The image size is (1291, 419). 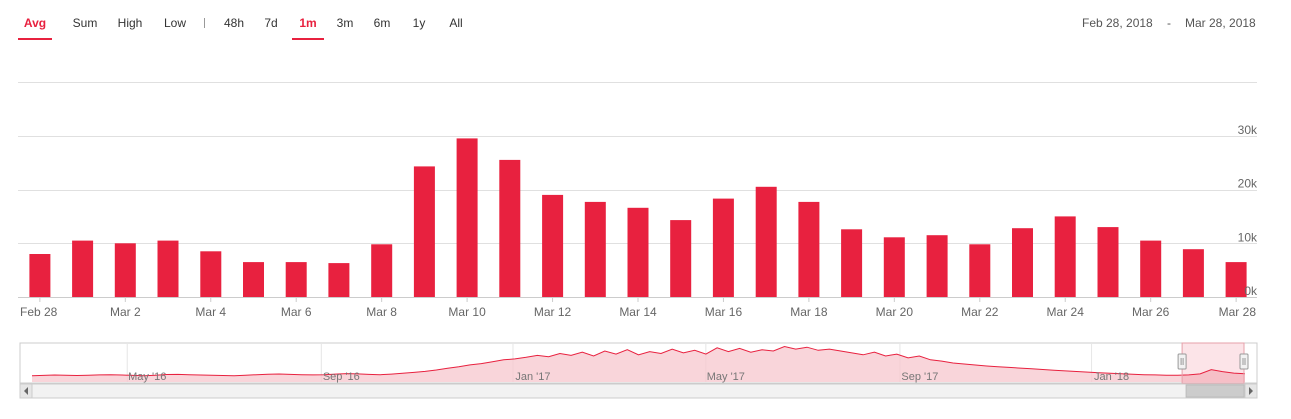 I want to click on x-tick-label: Mar 20, so click(x=895, y=312).